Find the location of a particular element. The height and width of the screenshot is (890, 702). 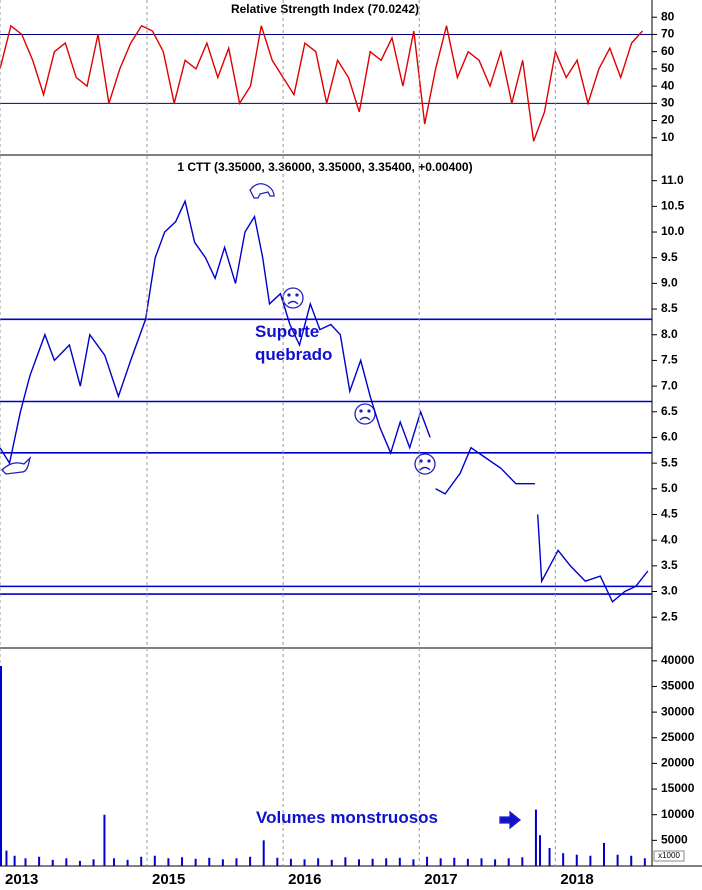

unit-box is located at coordinates (669, 856).